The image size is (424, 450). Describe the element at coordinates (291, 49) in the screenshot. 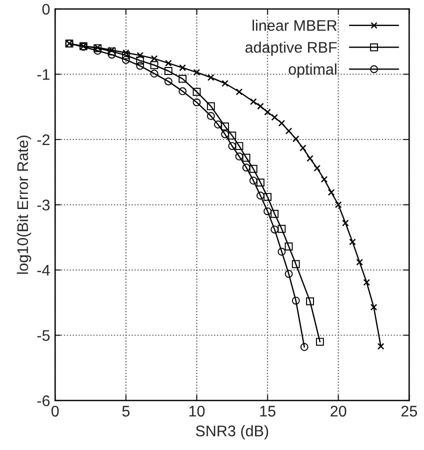

I see `legend-label: adaptive RBF` at that location.